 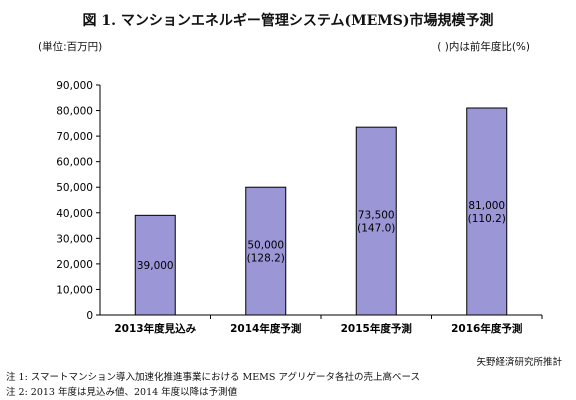 What do you see at coordinates (74, 86) in the screenshot?
I see `y-tick-label: 90,000` at bounding box center [74, 86].